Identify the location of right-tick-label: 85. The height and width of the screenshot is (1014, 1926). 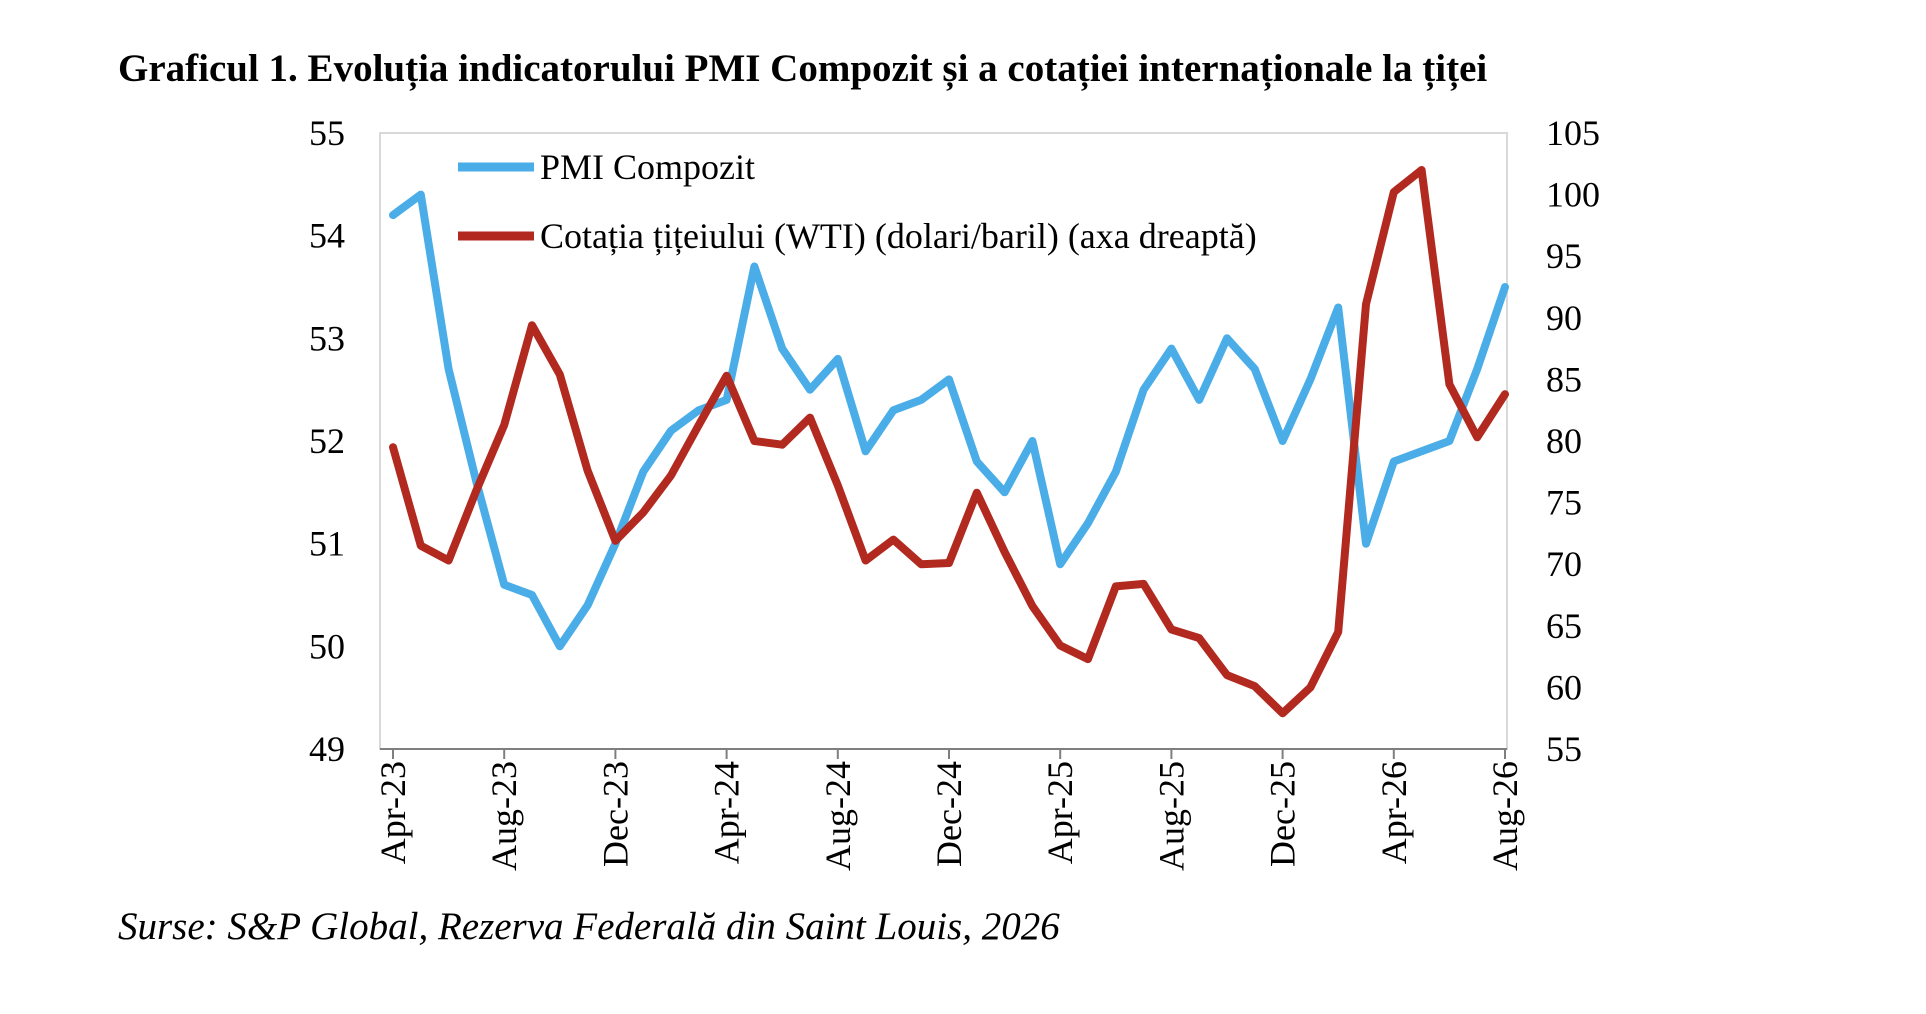
(1564, 379).